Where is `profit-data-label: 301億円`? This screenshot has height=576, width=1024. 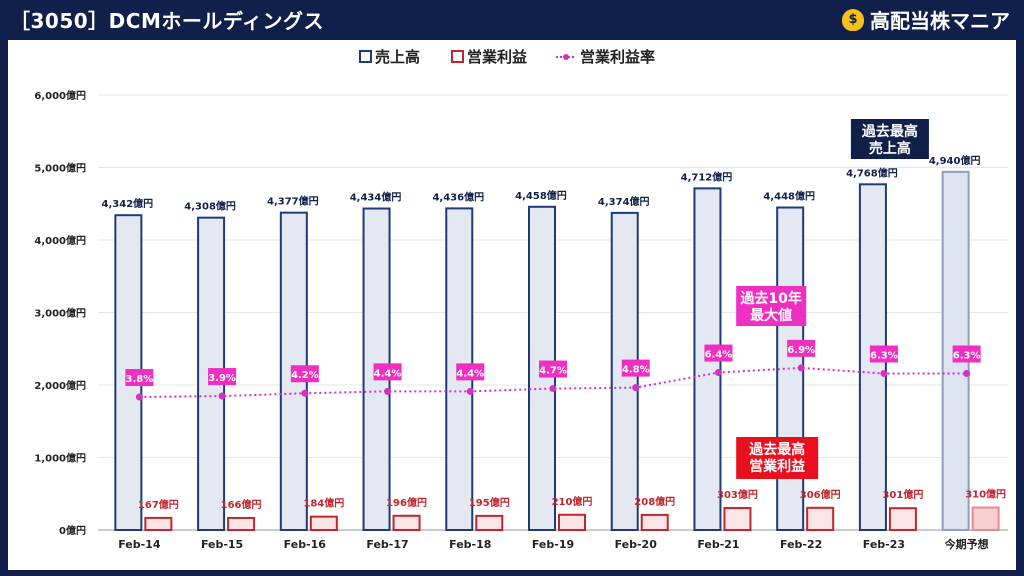
profit-data-label: 301億円 is located at coordinates (902, 494).